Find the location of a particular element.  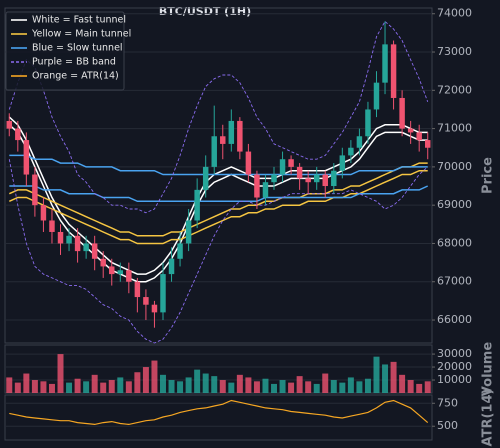

legend-label: Orange = ATR(14) is located at coordinates (75, 76).